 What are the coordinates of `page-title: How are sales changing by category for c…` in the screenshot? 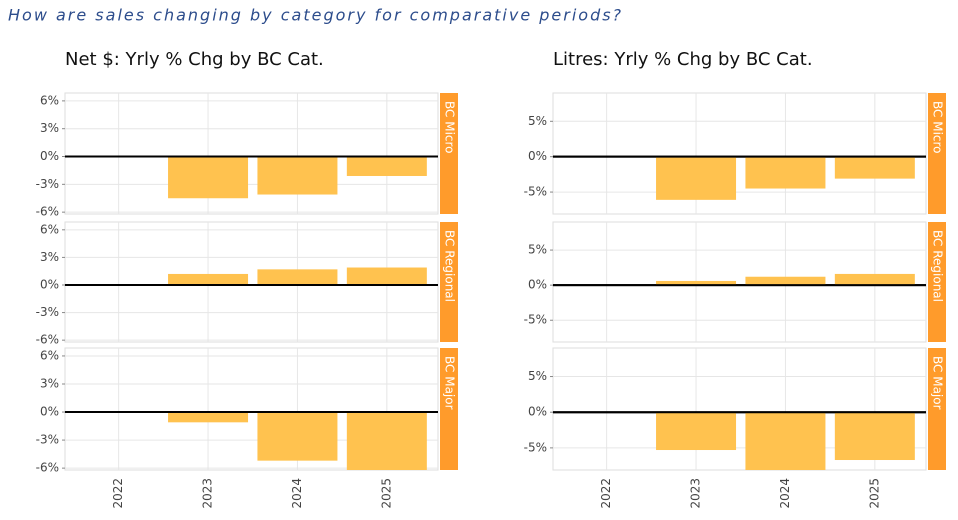 It's located at (315, 15).